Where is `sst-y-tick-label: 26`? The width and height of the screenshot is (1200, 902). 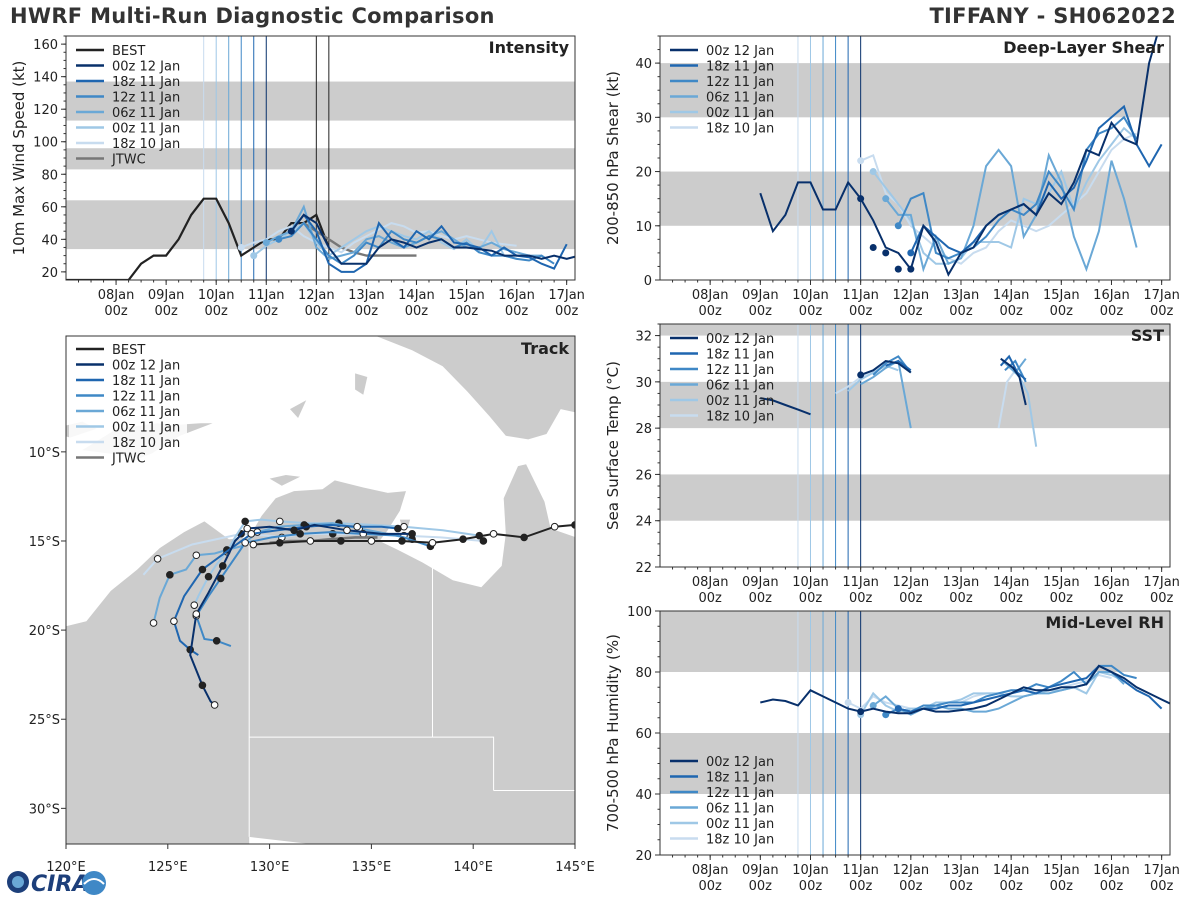
sst-y-tick-label: 26 is located at coordinates (643, 475).